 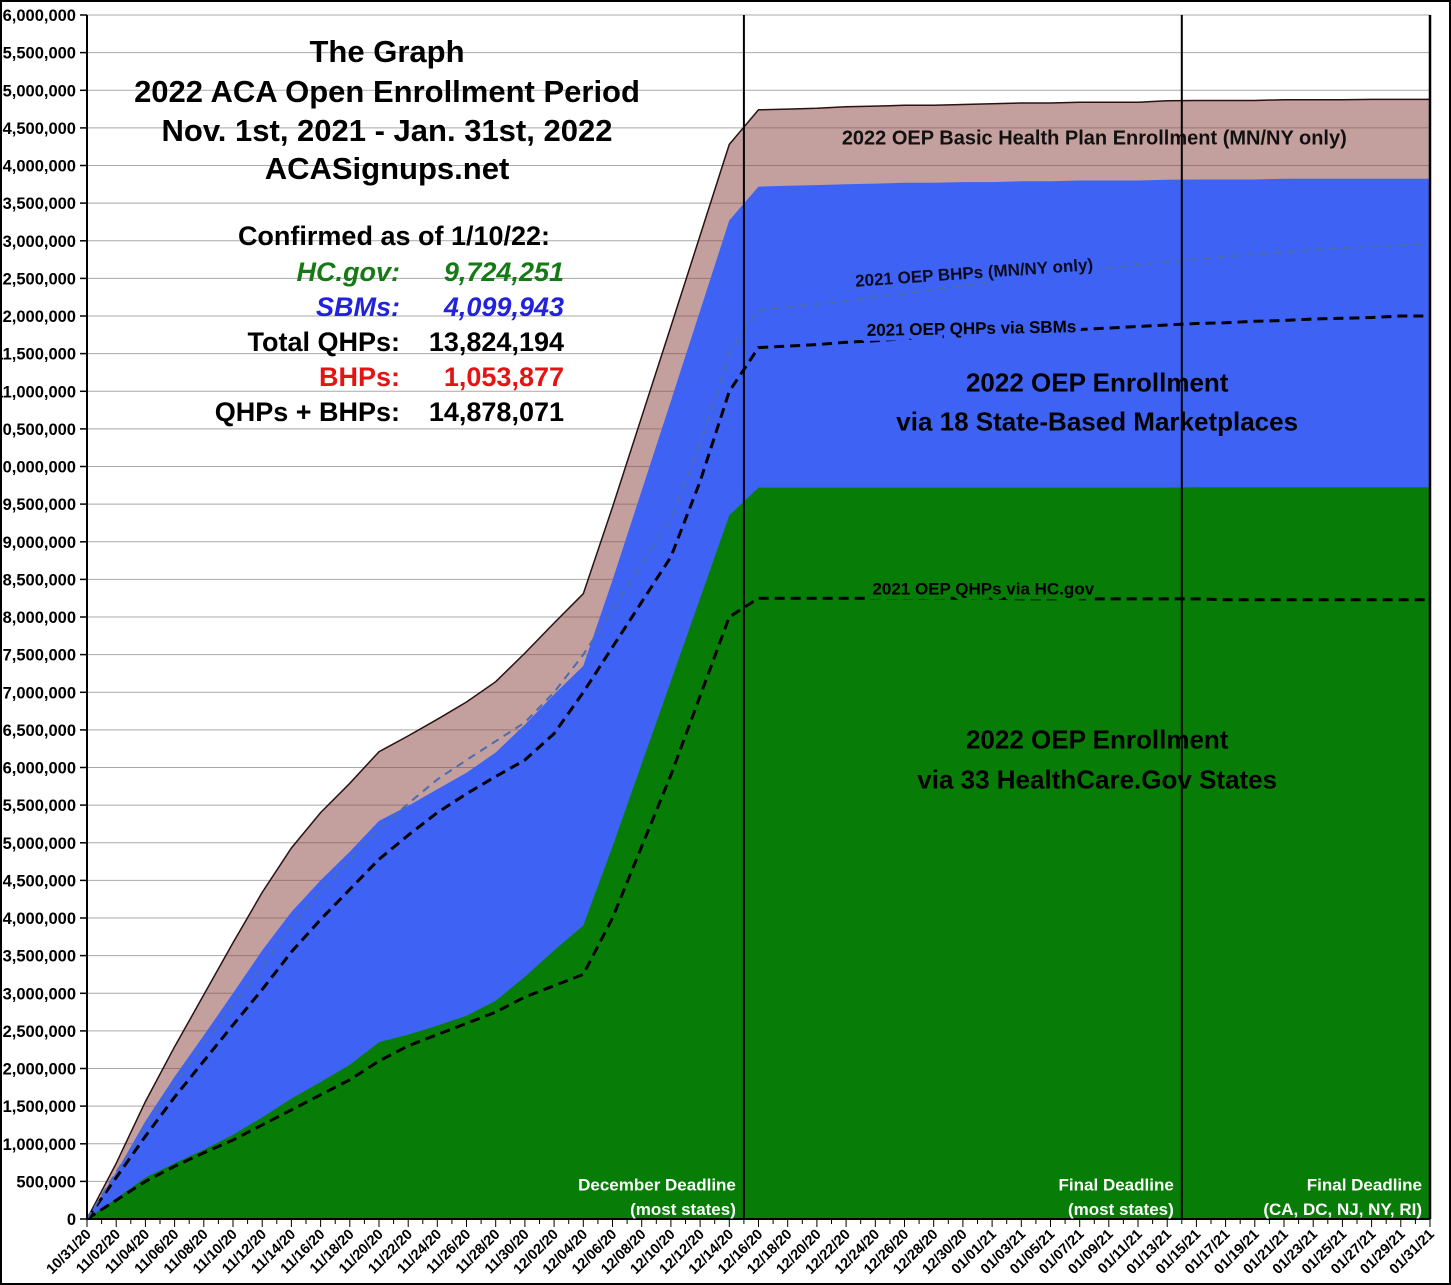 What do you see at coordinates (1121, 1209) in the screenshot?
I see `deadline-label-1-line2: (most states)` at bounding box center [1121, 1209].